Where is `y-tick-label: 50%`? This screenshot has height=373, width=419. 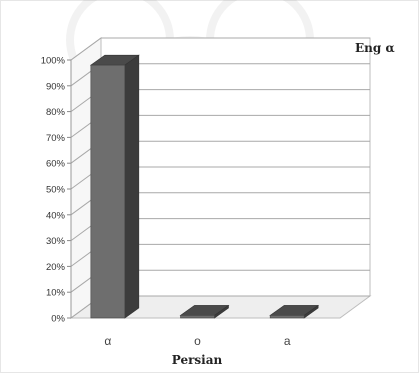 y-tick-label: 50% is located at coordinates (56, 190).